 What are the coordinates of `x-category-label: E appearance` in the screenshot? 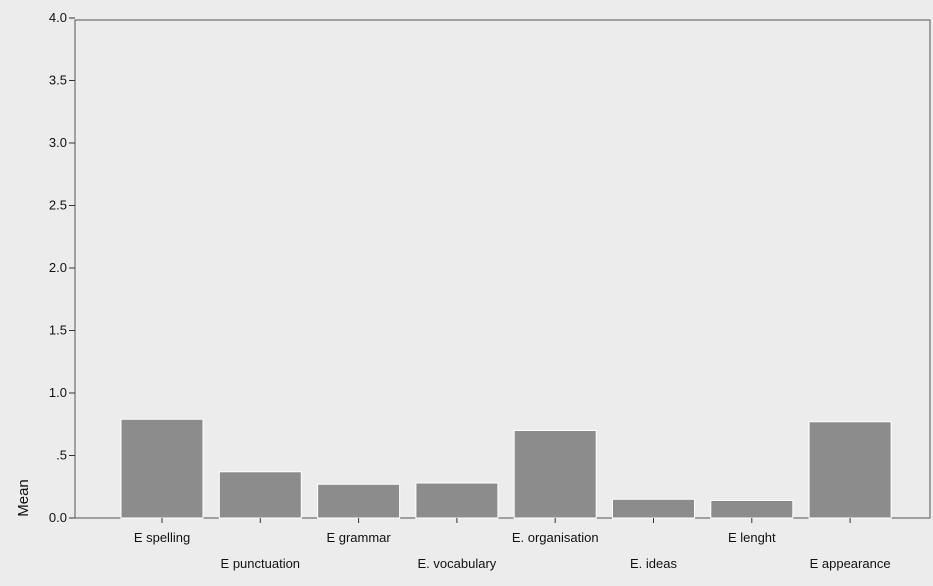 It's located at (850, 563).